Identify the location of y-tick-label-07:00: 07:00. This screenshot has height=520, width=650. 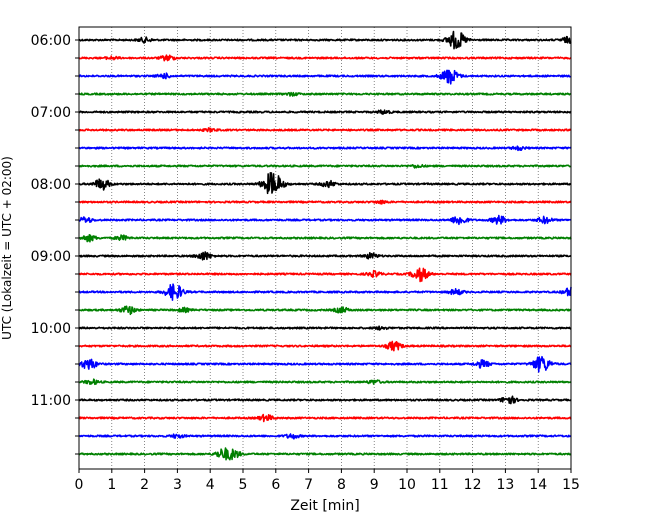
(51, 113).